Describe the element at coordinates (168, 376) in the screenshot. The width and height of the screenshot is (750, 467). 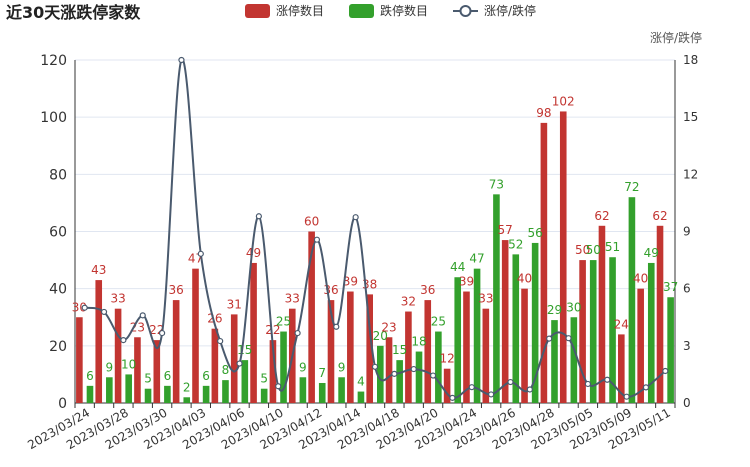
I see `fall-data-label: 6` at that location.